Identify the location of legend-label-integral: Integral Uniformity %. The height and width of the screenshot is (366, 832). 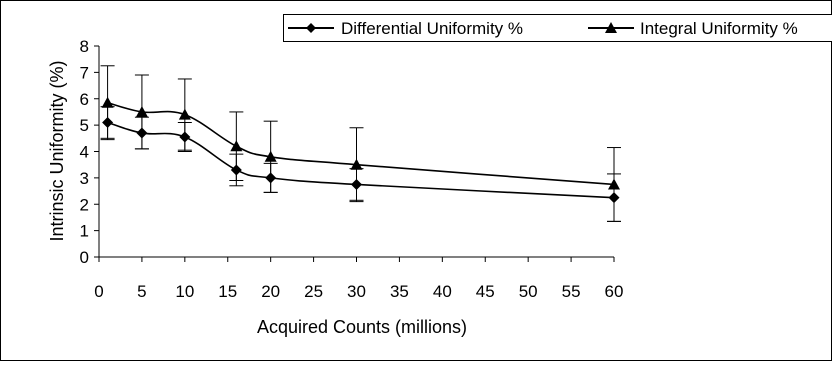
(719, 28).